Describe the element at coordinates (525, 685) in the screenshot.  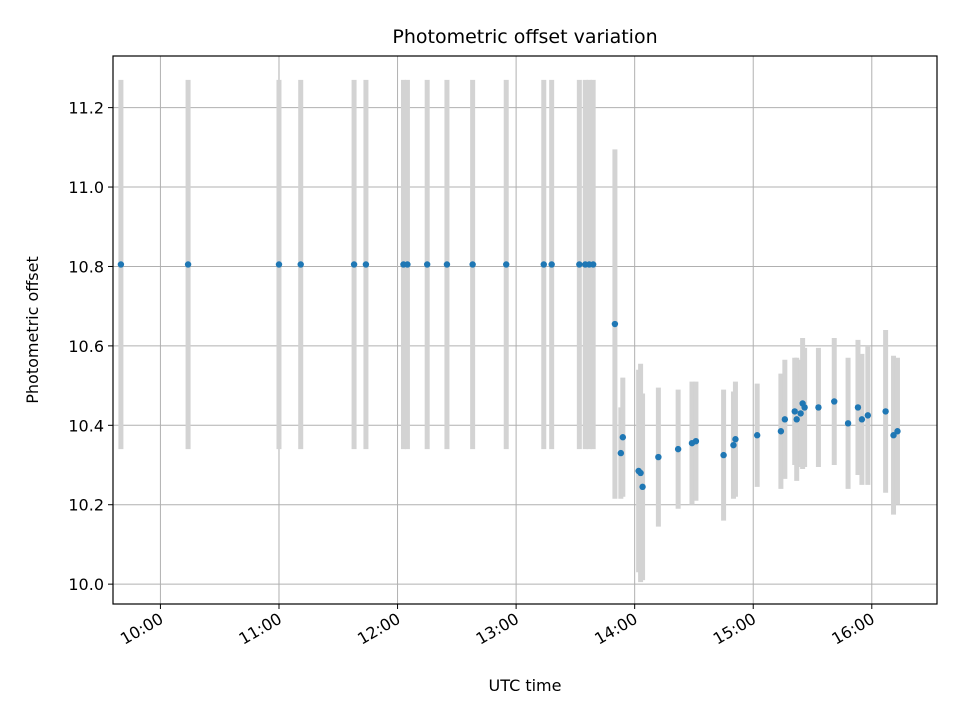
I see `x-axis-label: UTC time` at that location.